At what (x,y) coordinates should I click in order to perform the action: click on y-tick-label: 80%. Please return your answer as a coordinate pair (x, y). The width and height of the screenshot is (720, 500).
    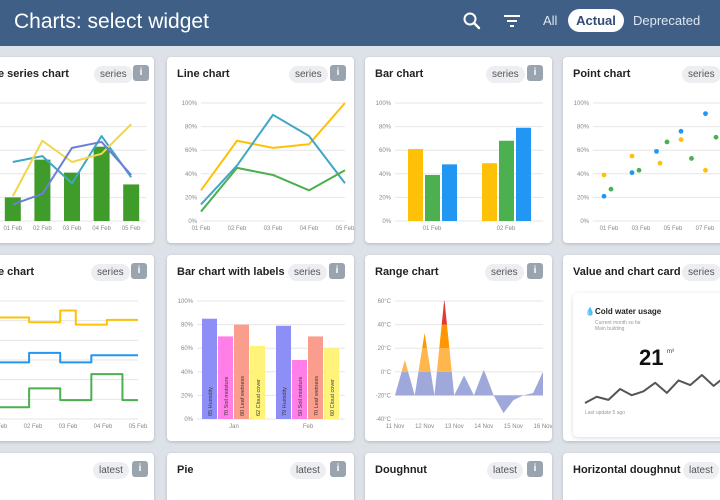
    Looking at the image, I should click on (191, 128).